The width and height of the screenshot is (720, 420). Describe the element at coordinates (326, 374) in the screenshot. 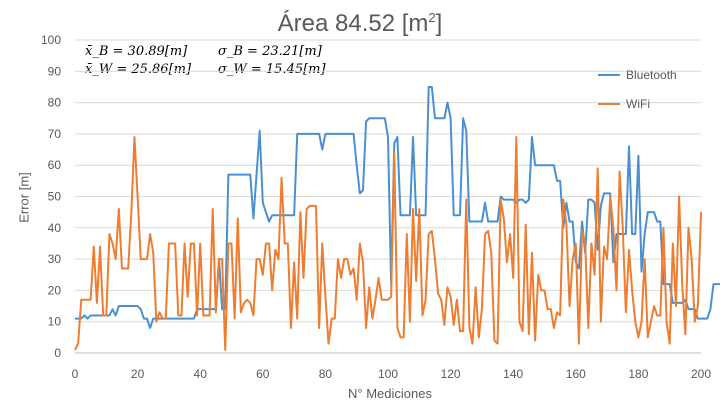

I see `x-tick-label: 80` at that location.